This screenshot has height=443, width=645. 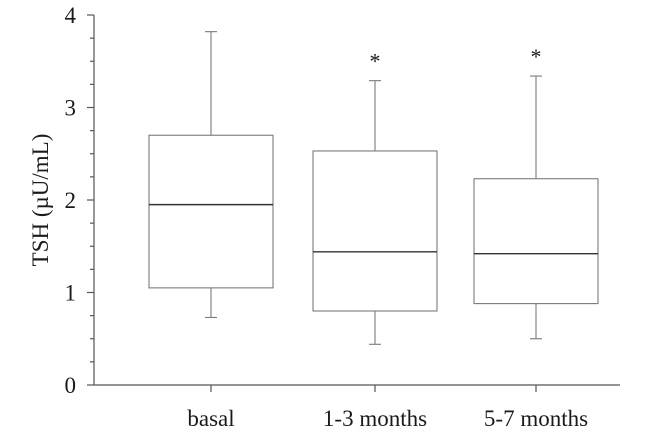 I want to click on y-axis-title: TSH (µU/mL), so click(x=40, y=200).